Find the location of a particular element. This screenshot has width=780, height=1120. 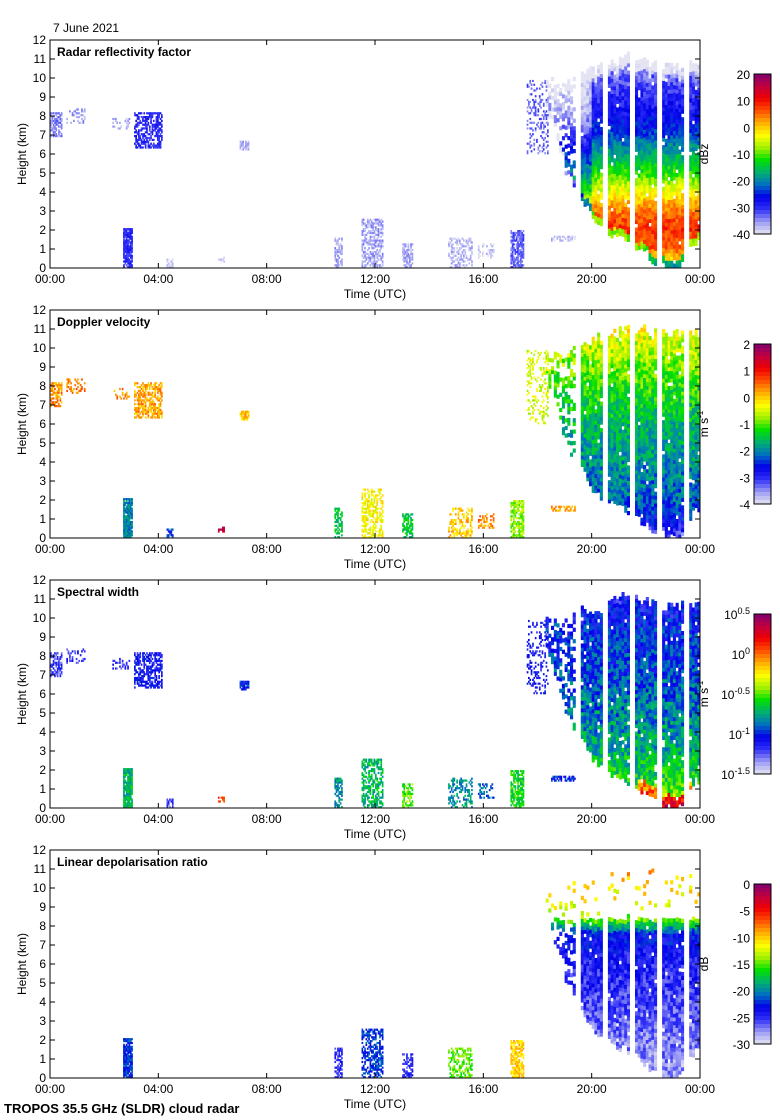

colorbar-swatch is located at coordinates (762, 144).